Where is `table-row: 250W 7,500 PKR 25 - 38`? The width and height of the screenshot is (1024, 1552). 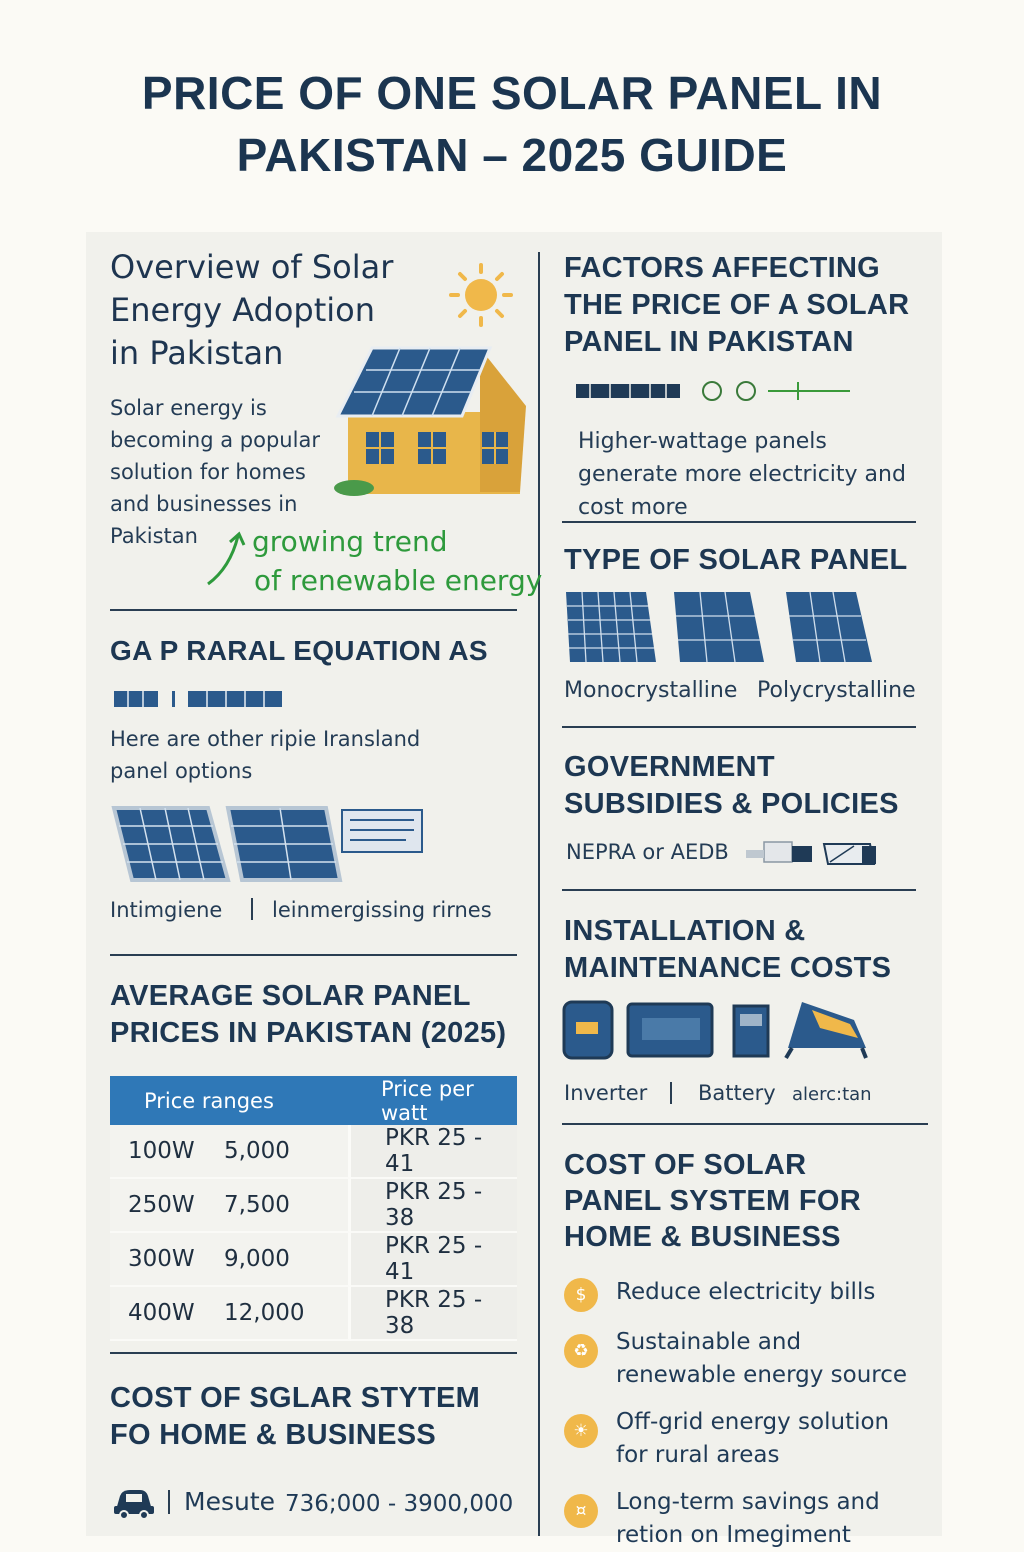
table-row: 250W 7,500 PKR 25 - 38 is located at coordinates (313, 1206).